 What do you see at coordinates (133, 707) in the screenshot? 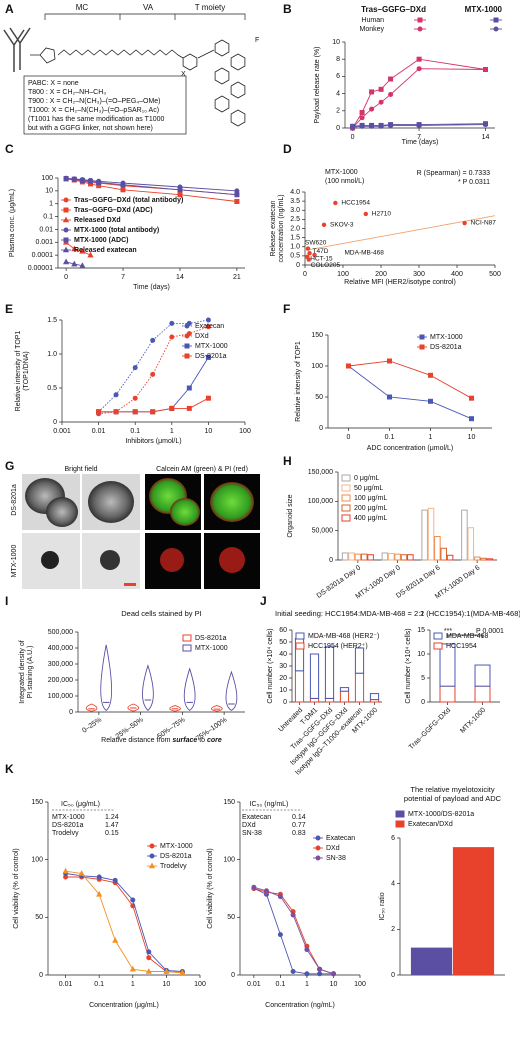
I see `violin` at bounding box center [133, 707].